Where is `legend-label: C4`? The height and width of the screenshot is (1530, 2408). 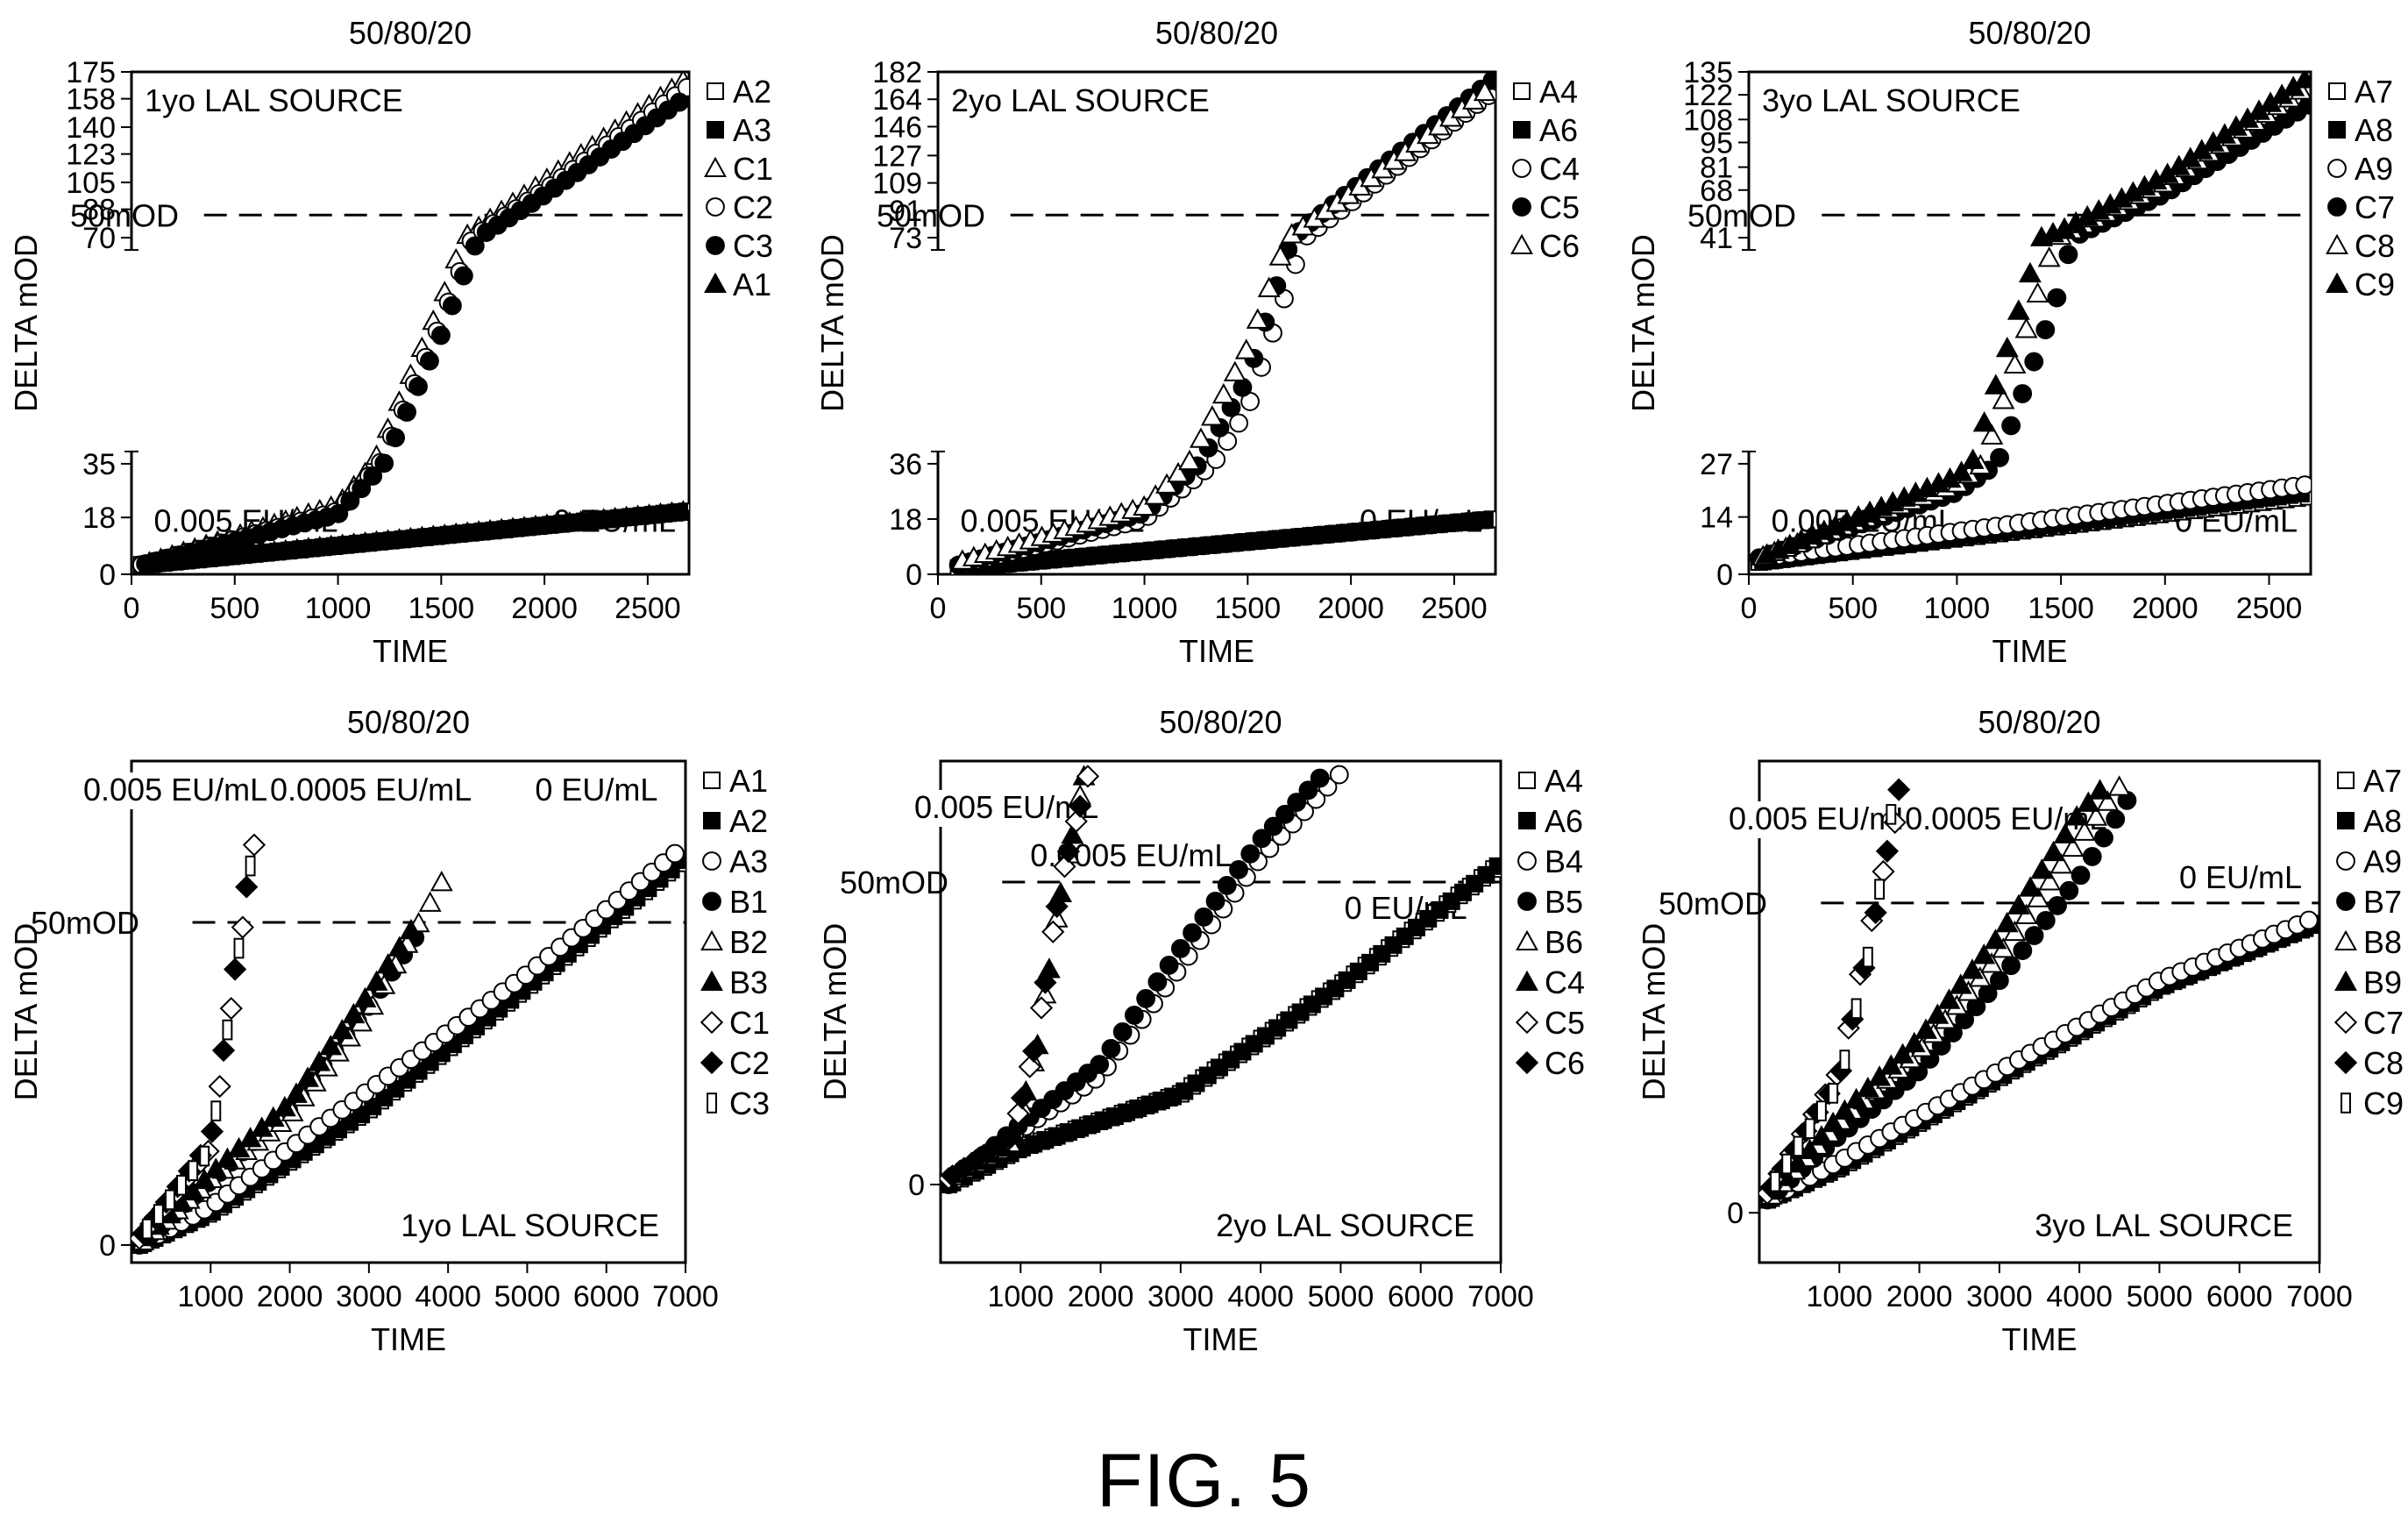 legend-label: C4 is located at coordinates (1565, 982).